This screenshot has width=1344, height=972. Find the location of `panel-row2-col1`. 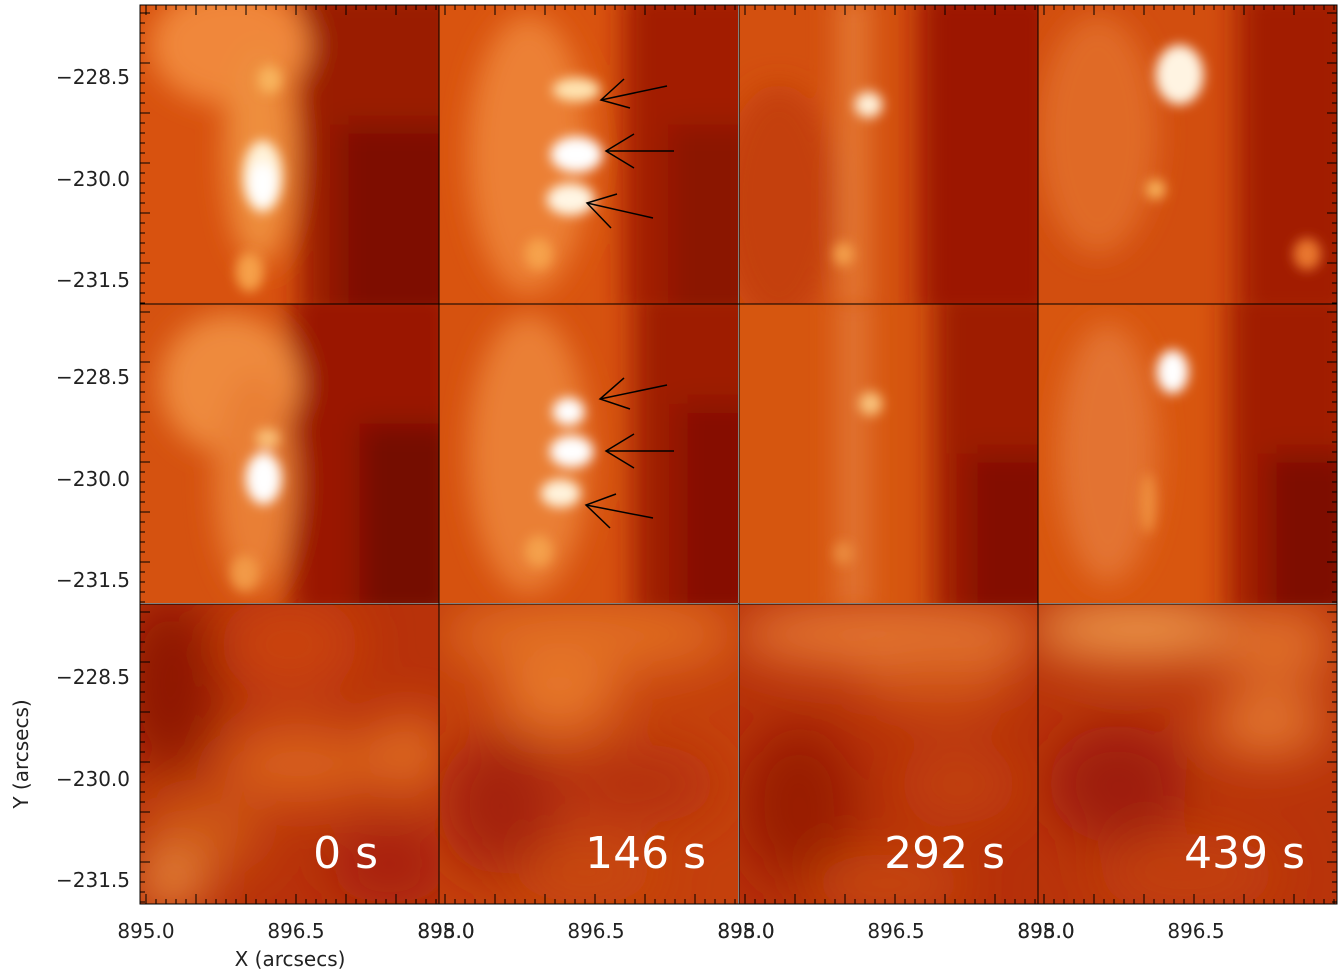

panel-row2-col1 is located at coordinates (289, 453).